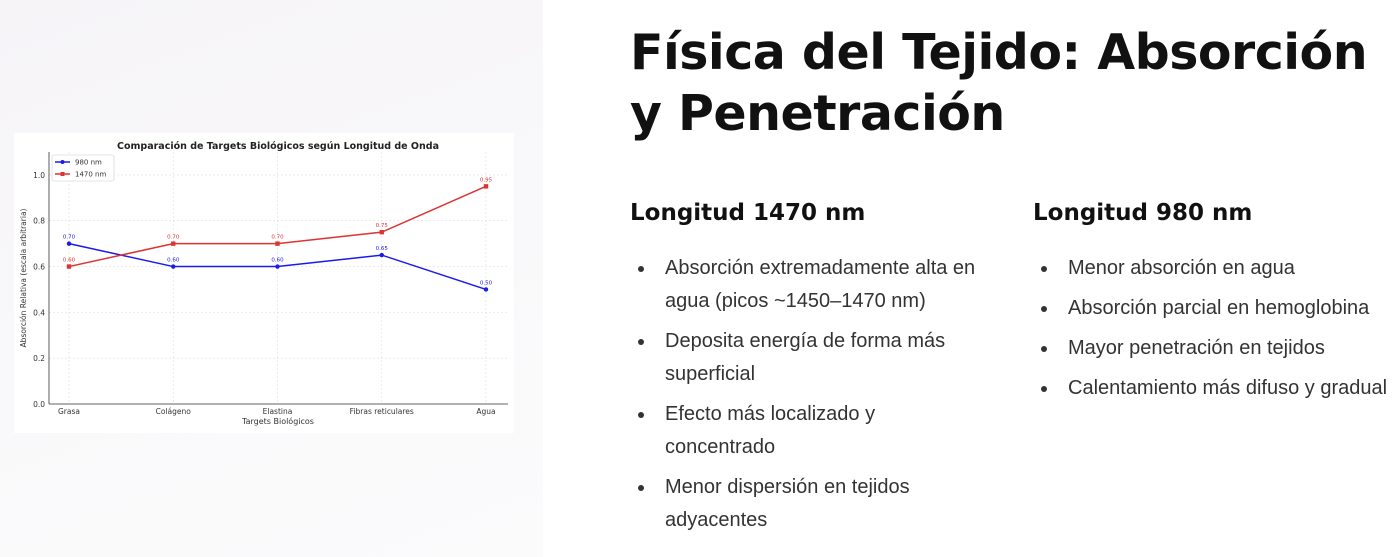 Image resolution: width=1400 pixels, height=557 pixels. What do you see at coordinates (1215, 388) in the screenshot?
I see `bullet-item: Calentamiento más difuso y gradual` at bounding box center [1215, 388].